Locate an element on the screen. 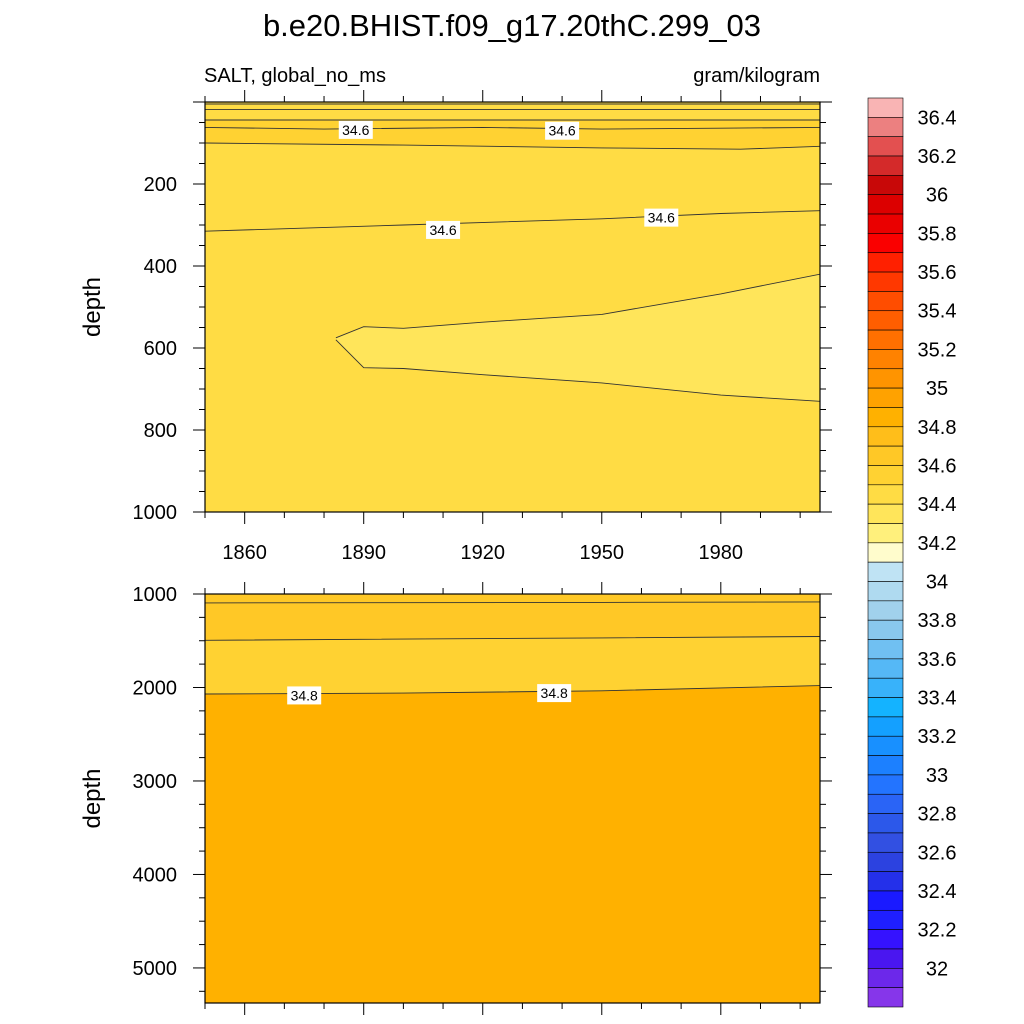 The height and width of the screenshot is (1024, 1024). colorbar-label: 34 is located at coordinates (937, 583).